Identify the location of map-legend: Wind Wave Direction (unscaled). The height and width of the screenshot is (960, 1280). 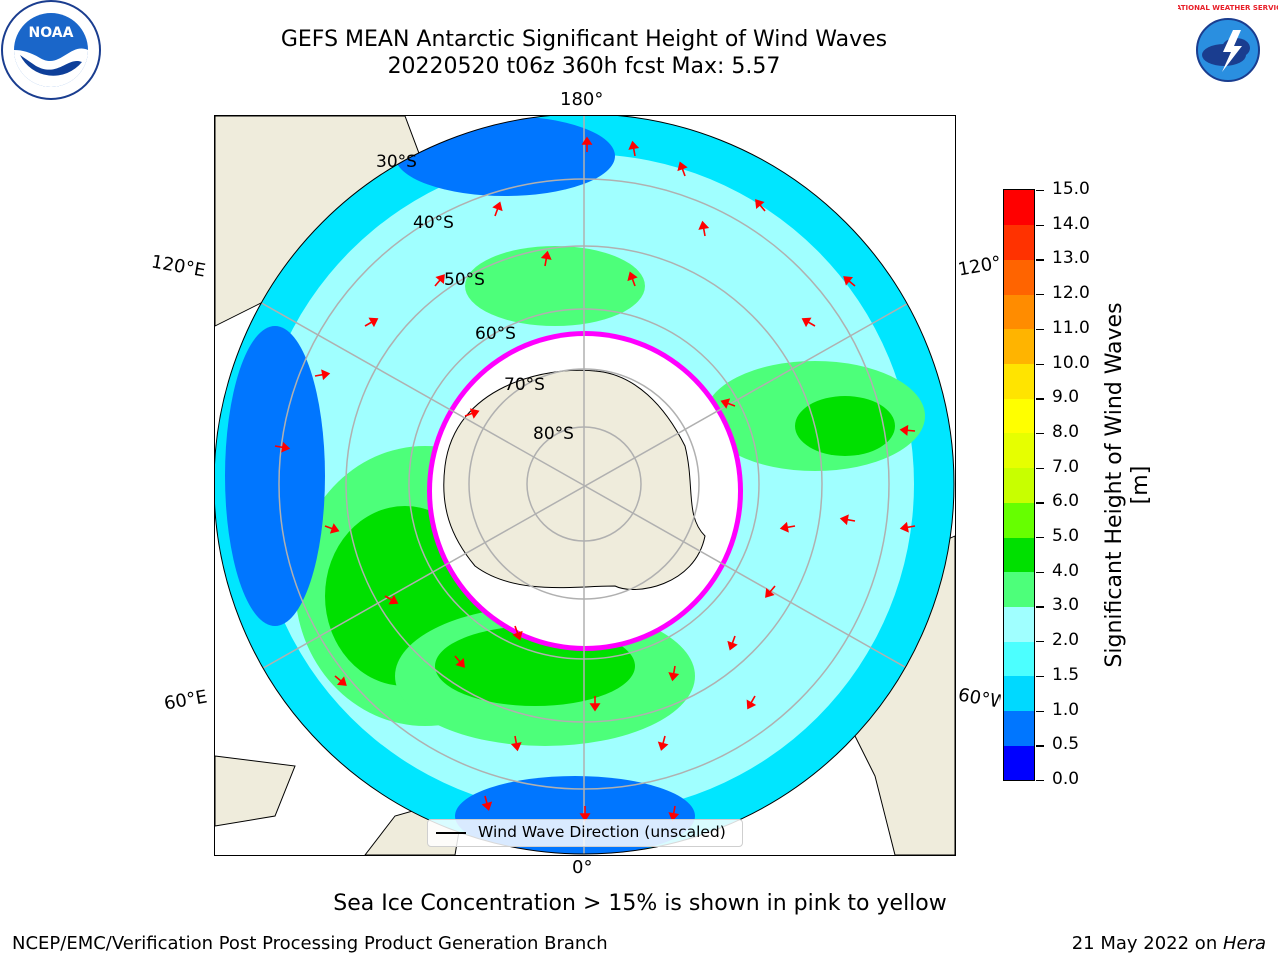
(585, 833).